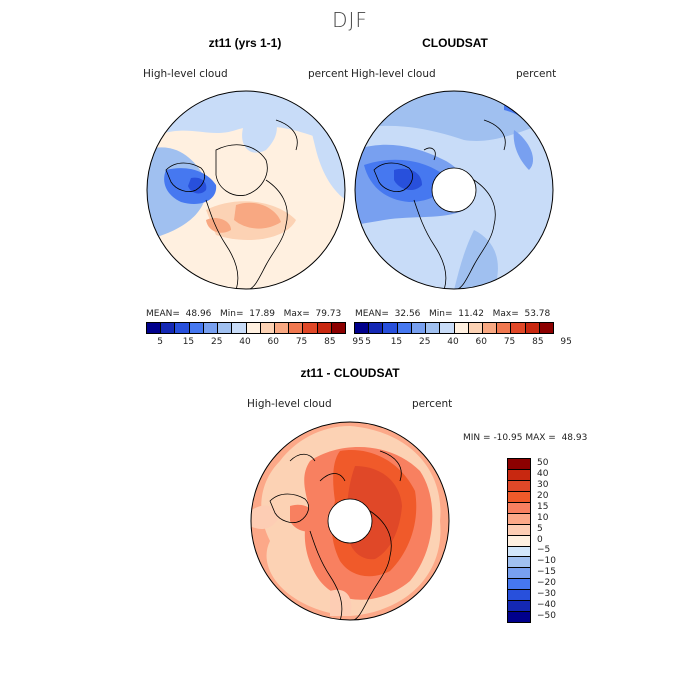  What do you see at coordinates (393, 74) in the screenshot?
I see `panel-obs-variable-label: High-level cloud` at bounding box center [393, 74].